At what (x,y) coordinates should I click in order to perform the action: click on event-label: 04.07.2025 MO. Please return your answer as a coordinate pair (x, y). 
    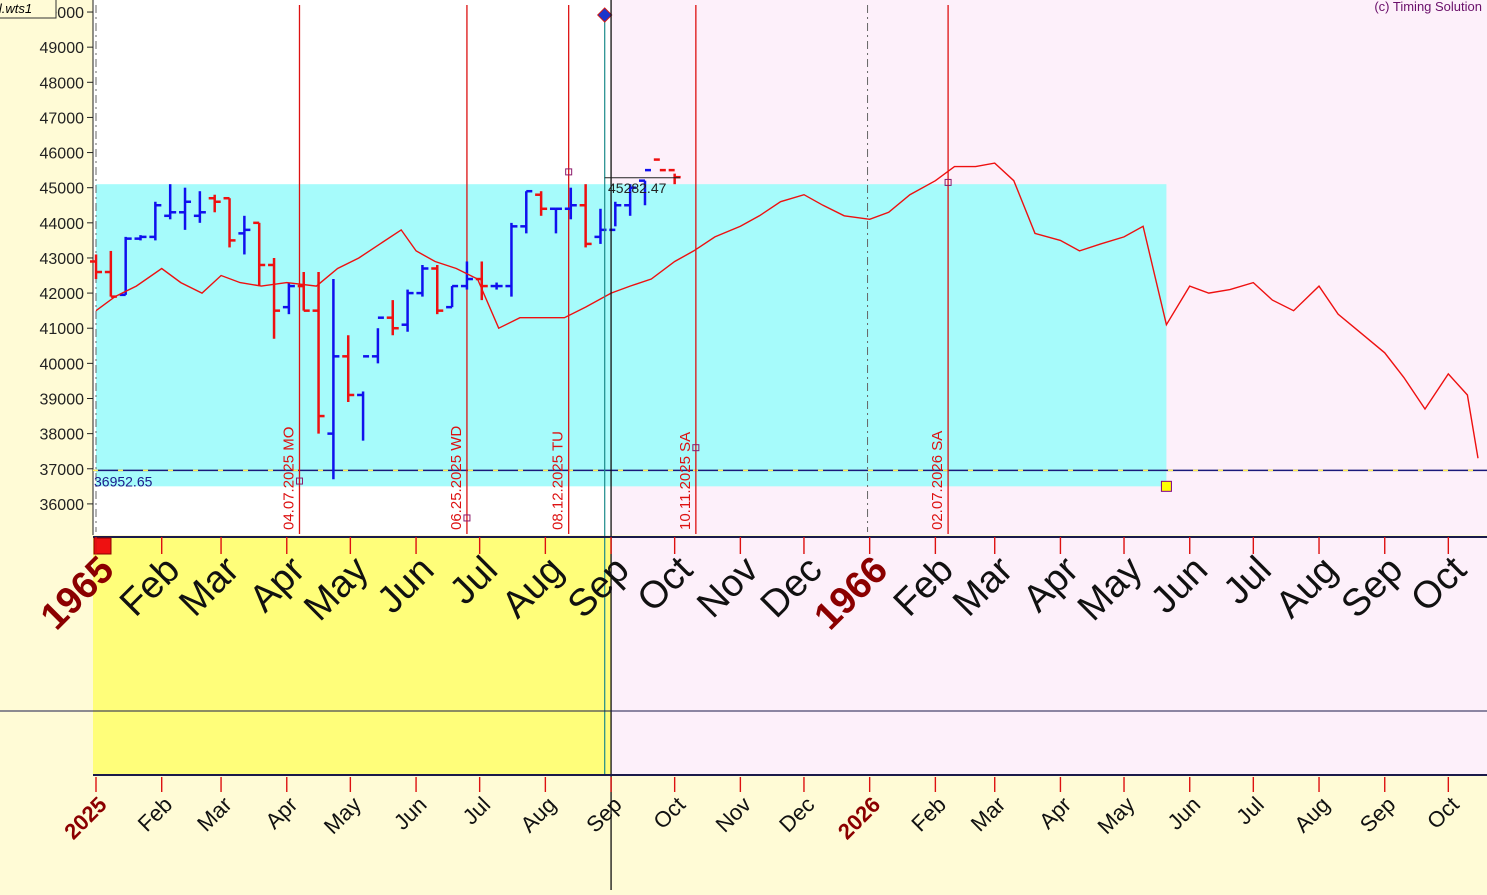
    Looking at the image, I should click on (288, 478).